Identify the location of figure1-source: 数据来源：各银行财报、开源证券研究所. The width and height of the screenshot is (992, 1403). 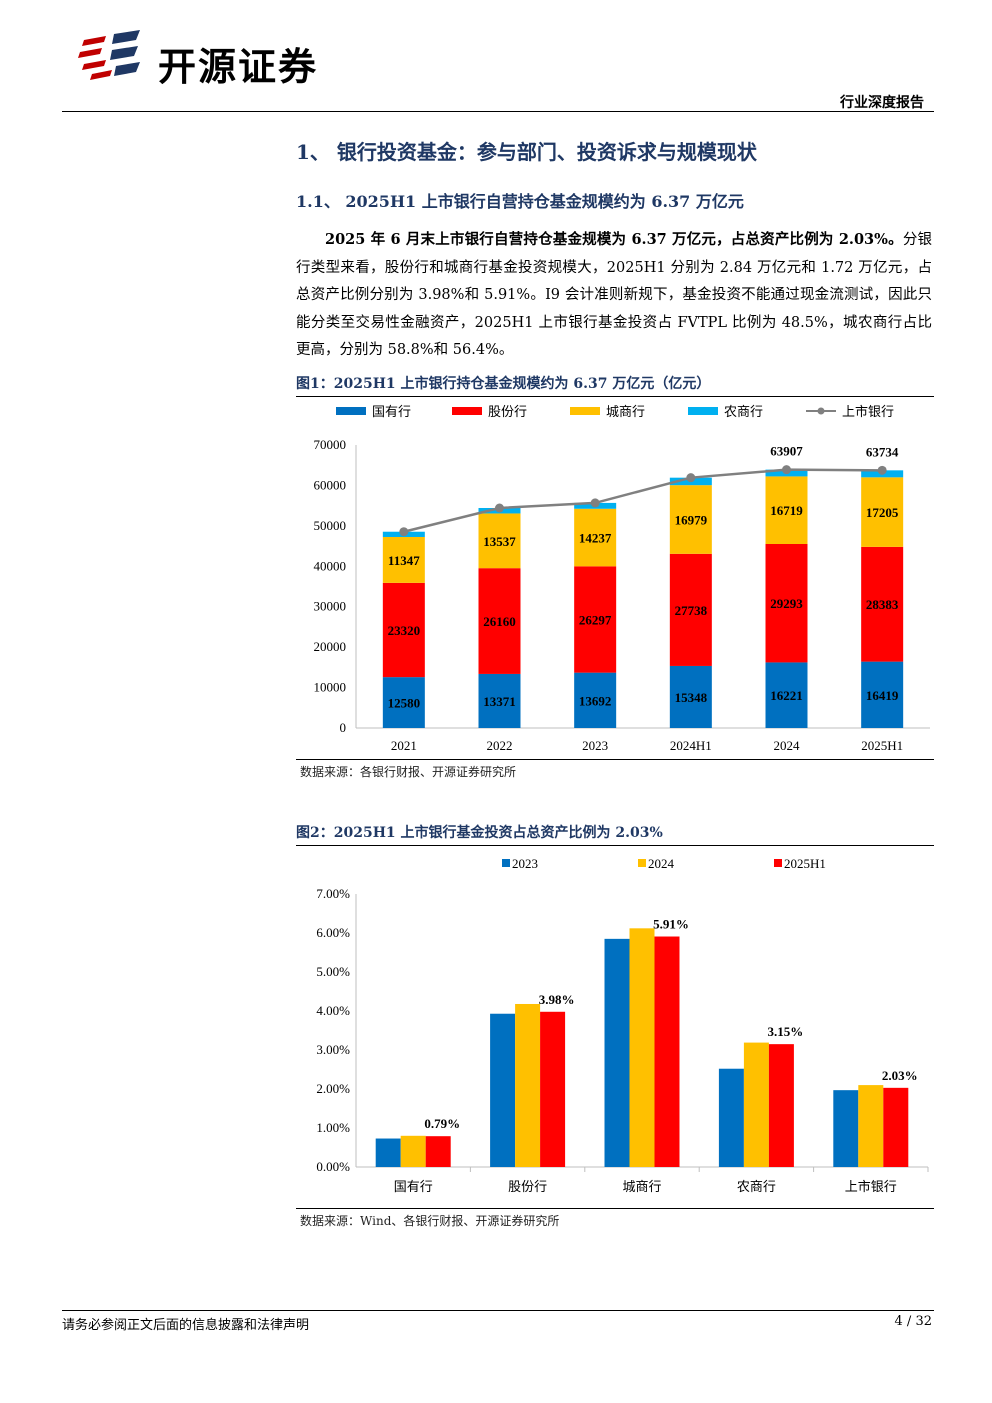
(408, 772).